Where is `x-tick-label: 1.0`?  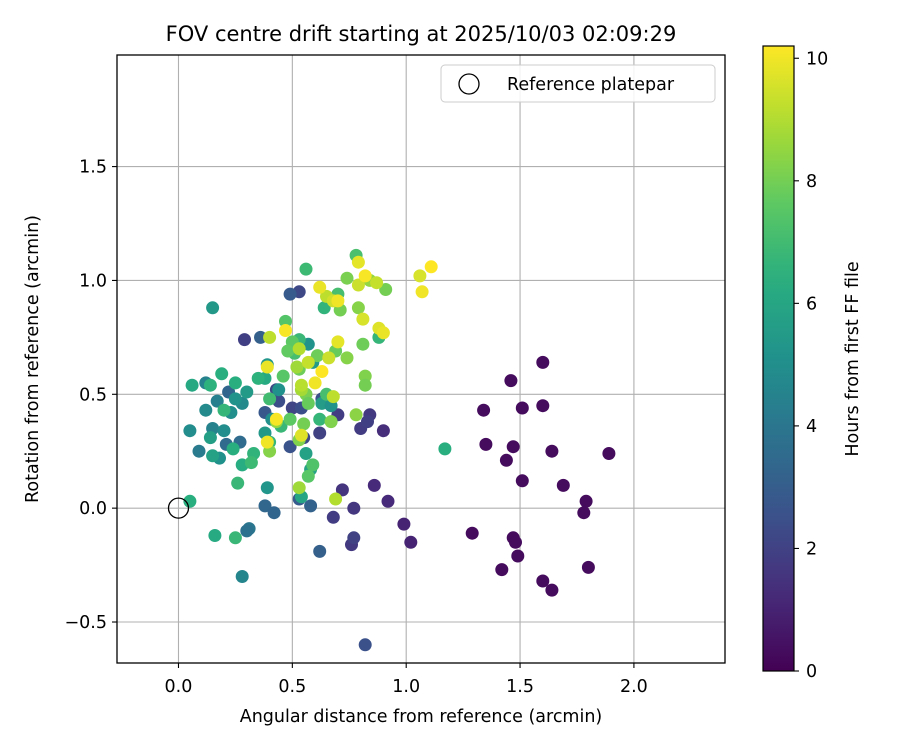 x-tick-label: 1.0 is located at coordinates (406, 687).